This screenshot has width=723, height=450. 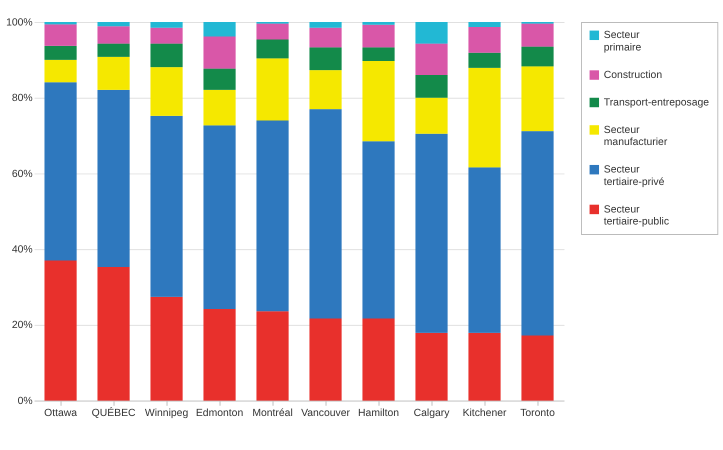 I want to click on y-tick-label: 60%, so click(x=22, y=174).